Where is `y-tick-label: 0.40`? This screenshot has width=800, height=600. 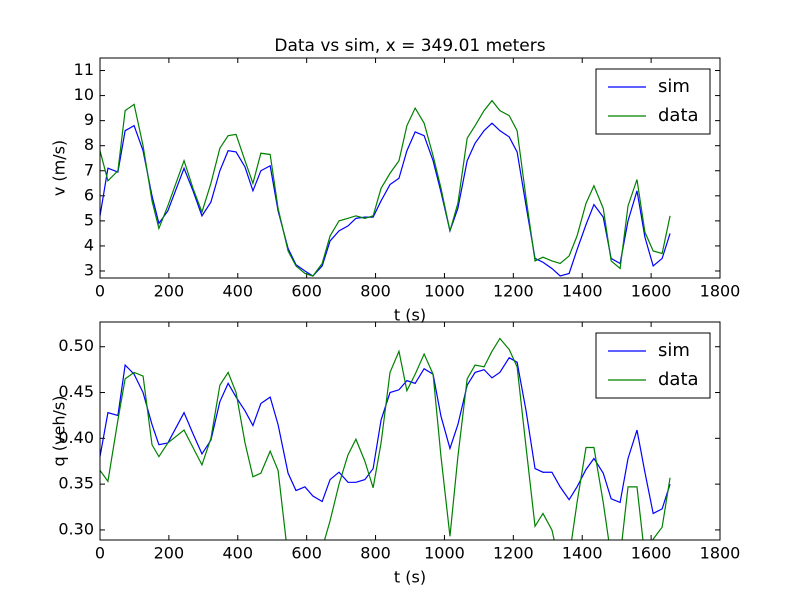 y-tick-label: 0.40 is located at coordinates (76, 437).